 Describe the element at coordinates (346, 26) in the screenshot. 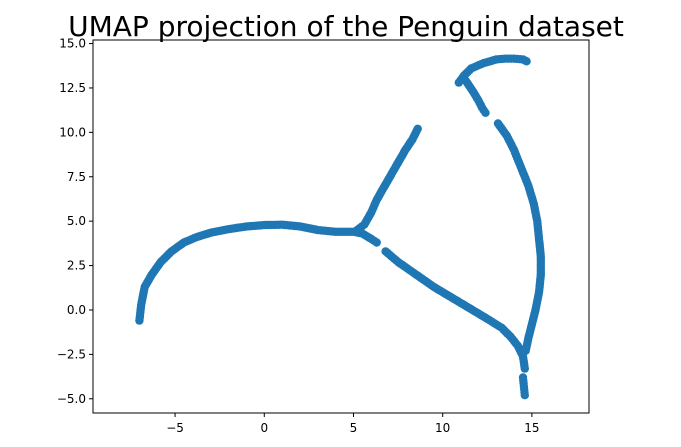

I see `chart-title: UMAP projection of the Penguin dataset` at that location.